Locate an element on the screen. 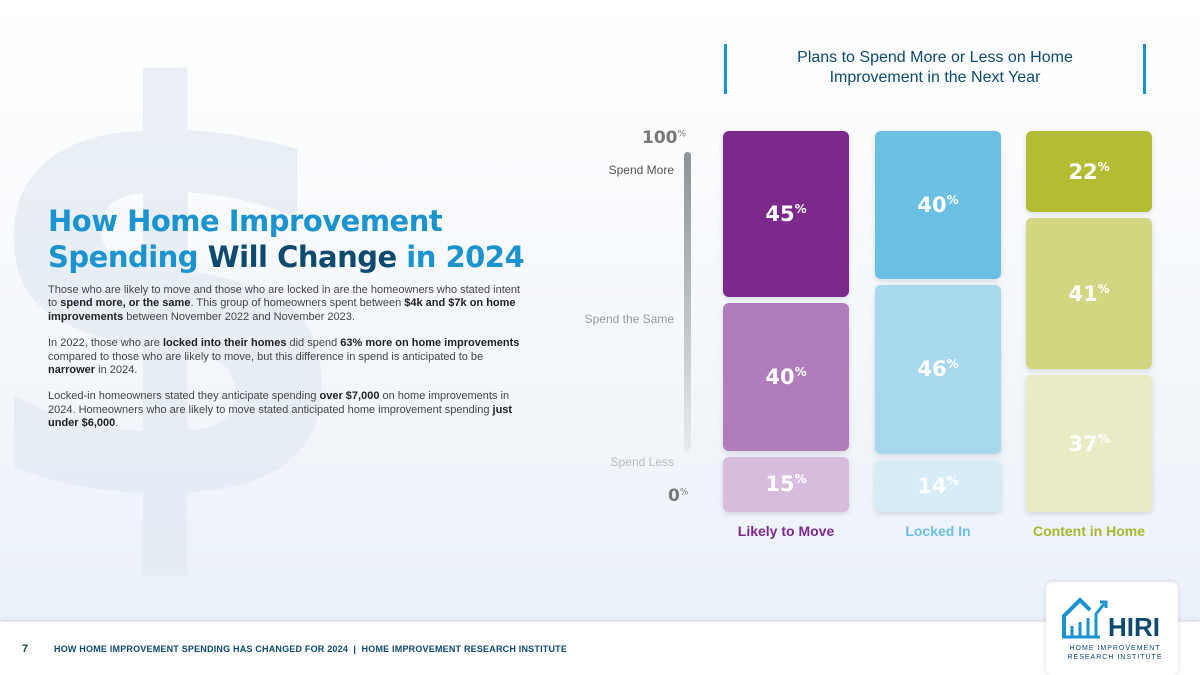  hiri-logo: HIRI HOME IMPROVEMENT RESEARCH INSTITUTE is located at coordinates (1112, 628).